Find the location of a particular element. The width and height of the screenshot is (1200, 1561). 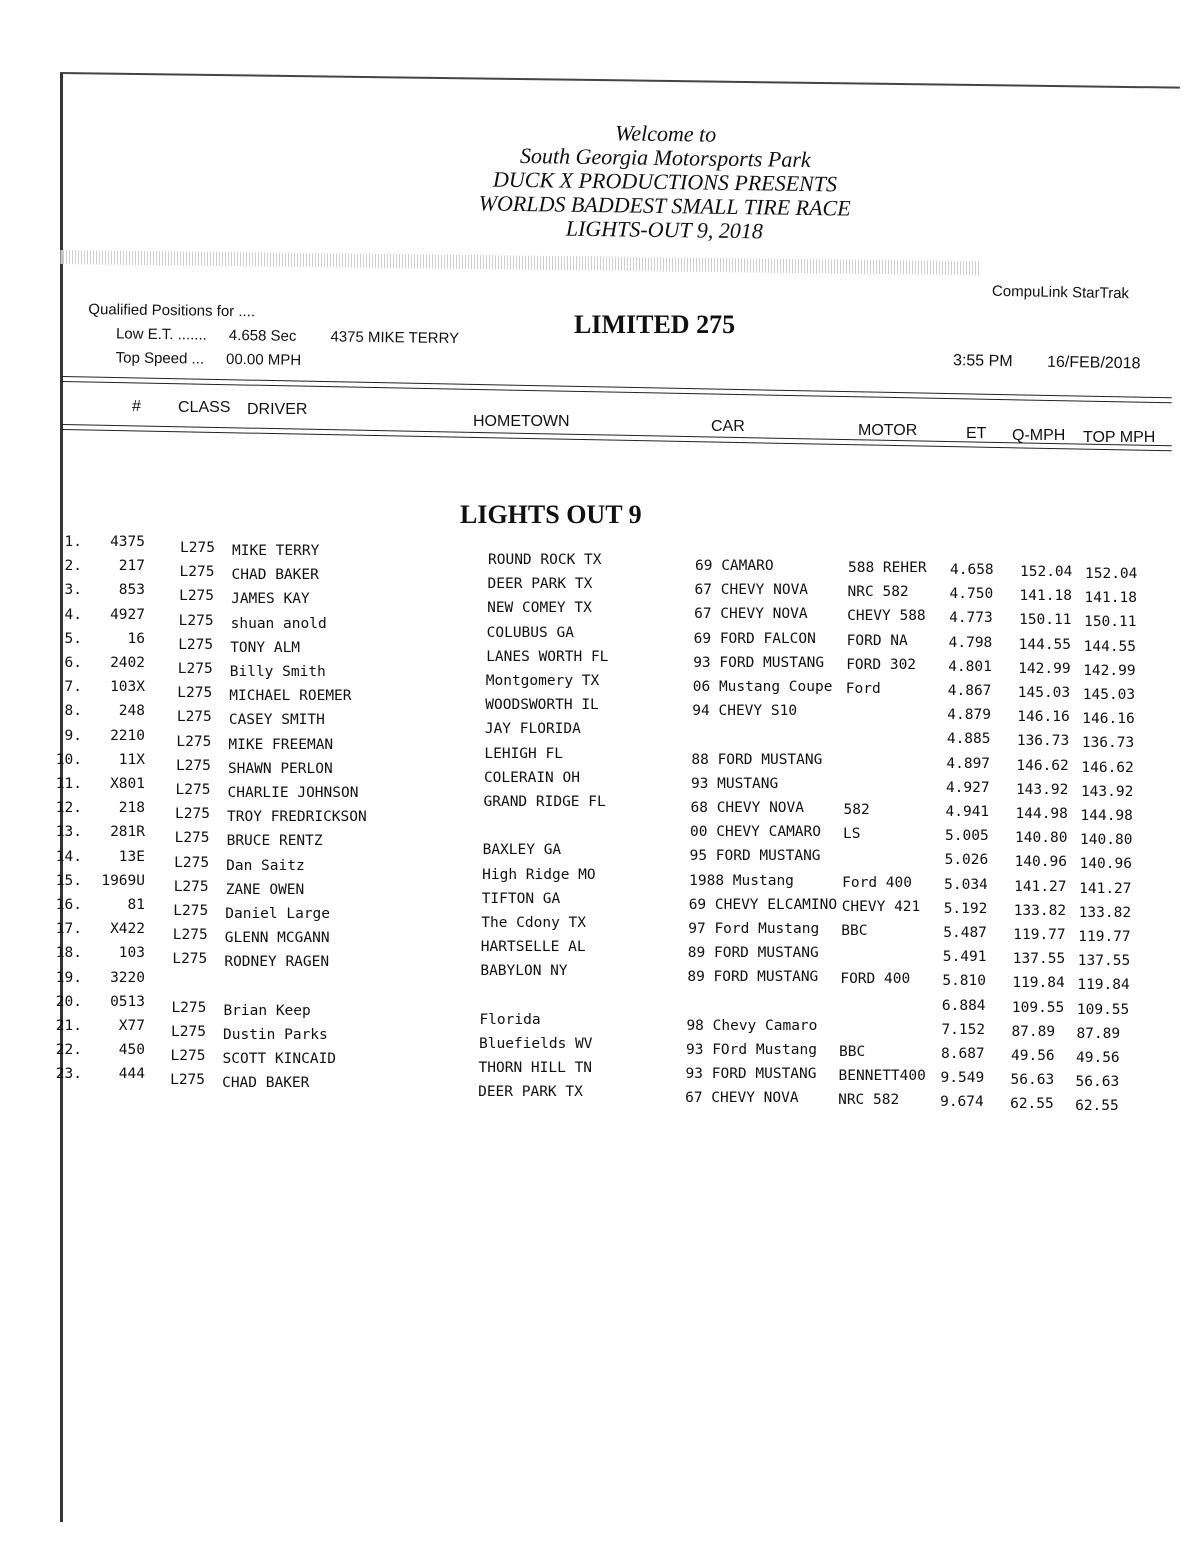

cell-hometown: NEW COMEY TX is located at coordinates (539, 608).